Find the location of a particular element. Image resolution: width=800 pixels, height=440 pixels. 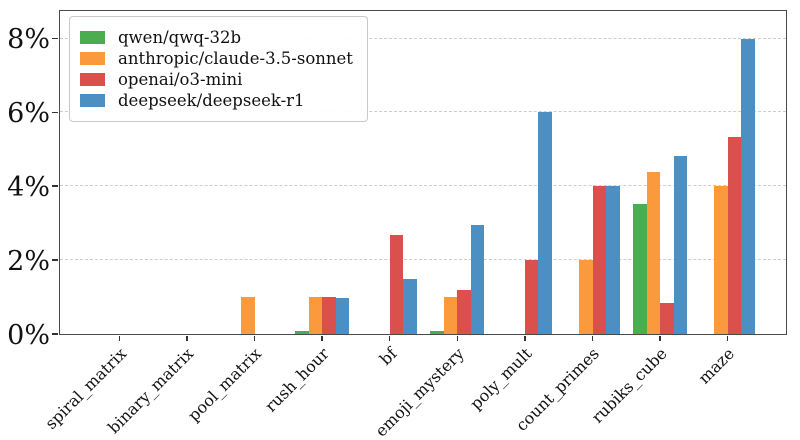

x-tick-label: bf is located at coordinates (388, 356).